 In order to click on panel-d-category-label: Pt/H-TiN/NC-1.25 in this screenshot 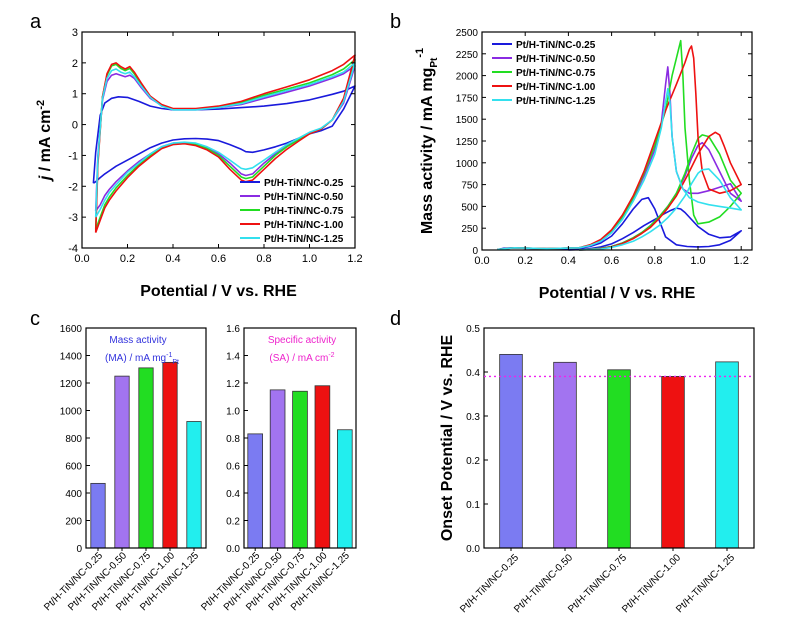, I will do `click(705, 583)`.